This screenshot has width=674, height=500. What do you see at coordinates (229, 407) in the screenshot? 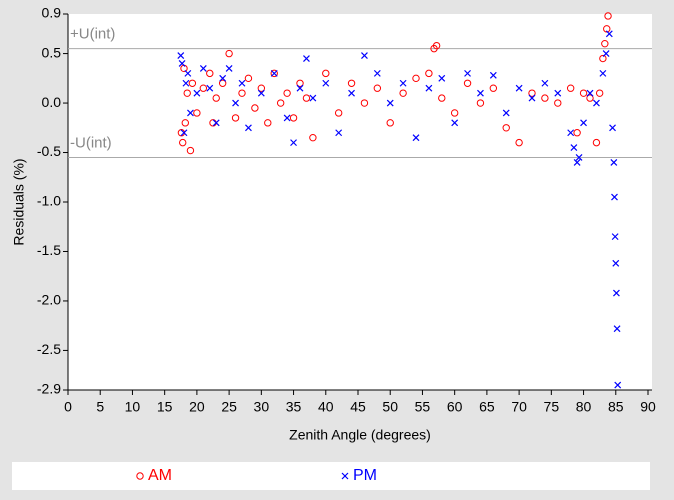
I see `x-tick-label: 25` at bounding box center [229, 407].